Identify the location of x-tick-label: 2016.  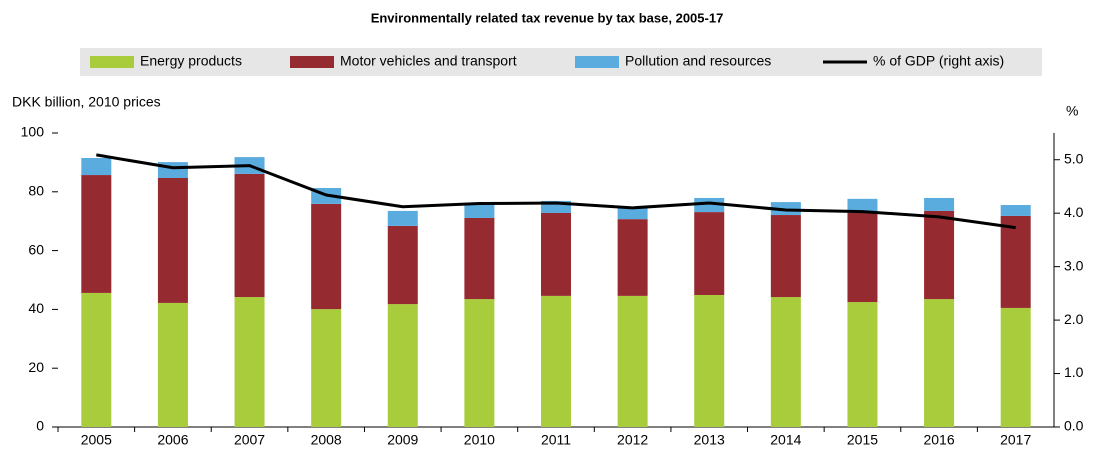
(938, 440).